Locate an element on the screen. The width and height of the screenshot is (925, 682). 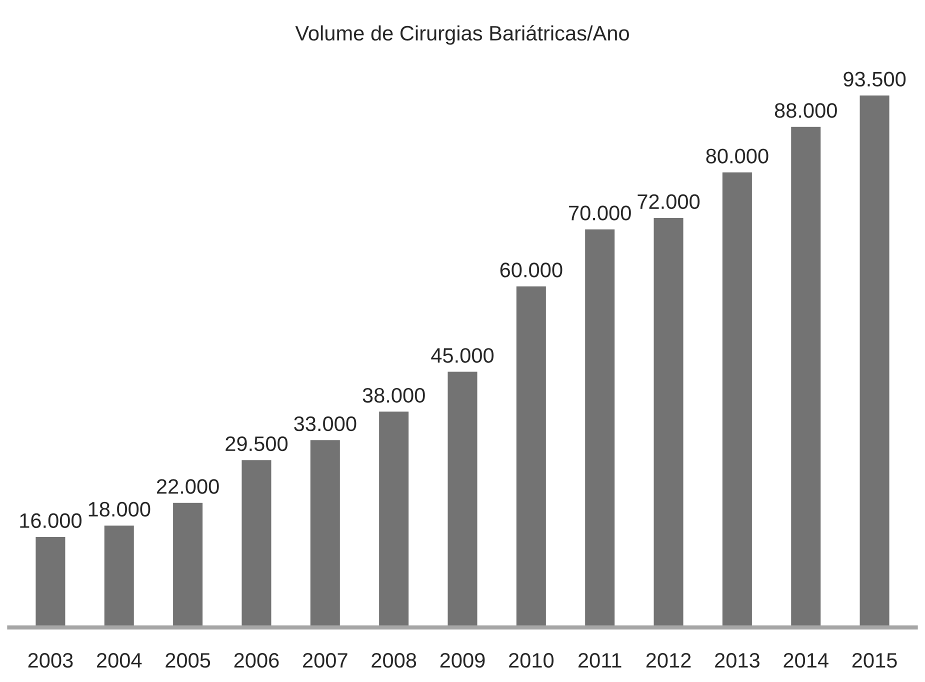
data-label: 88.000 is located at coordinates (805, 110).